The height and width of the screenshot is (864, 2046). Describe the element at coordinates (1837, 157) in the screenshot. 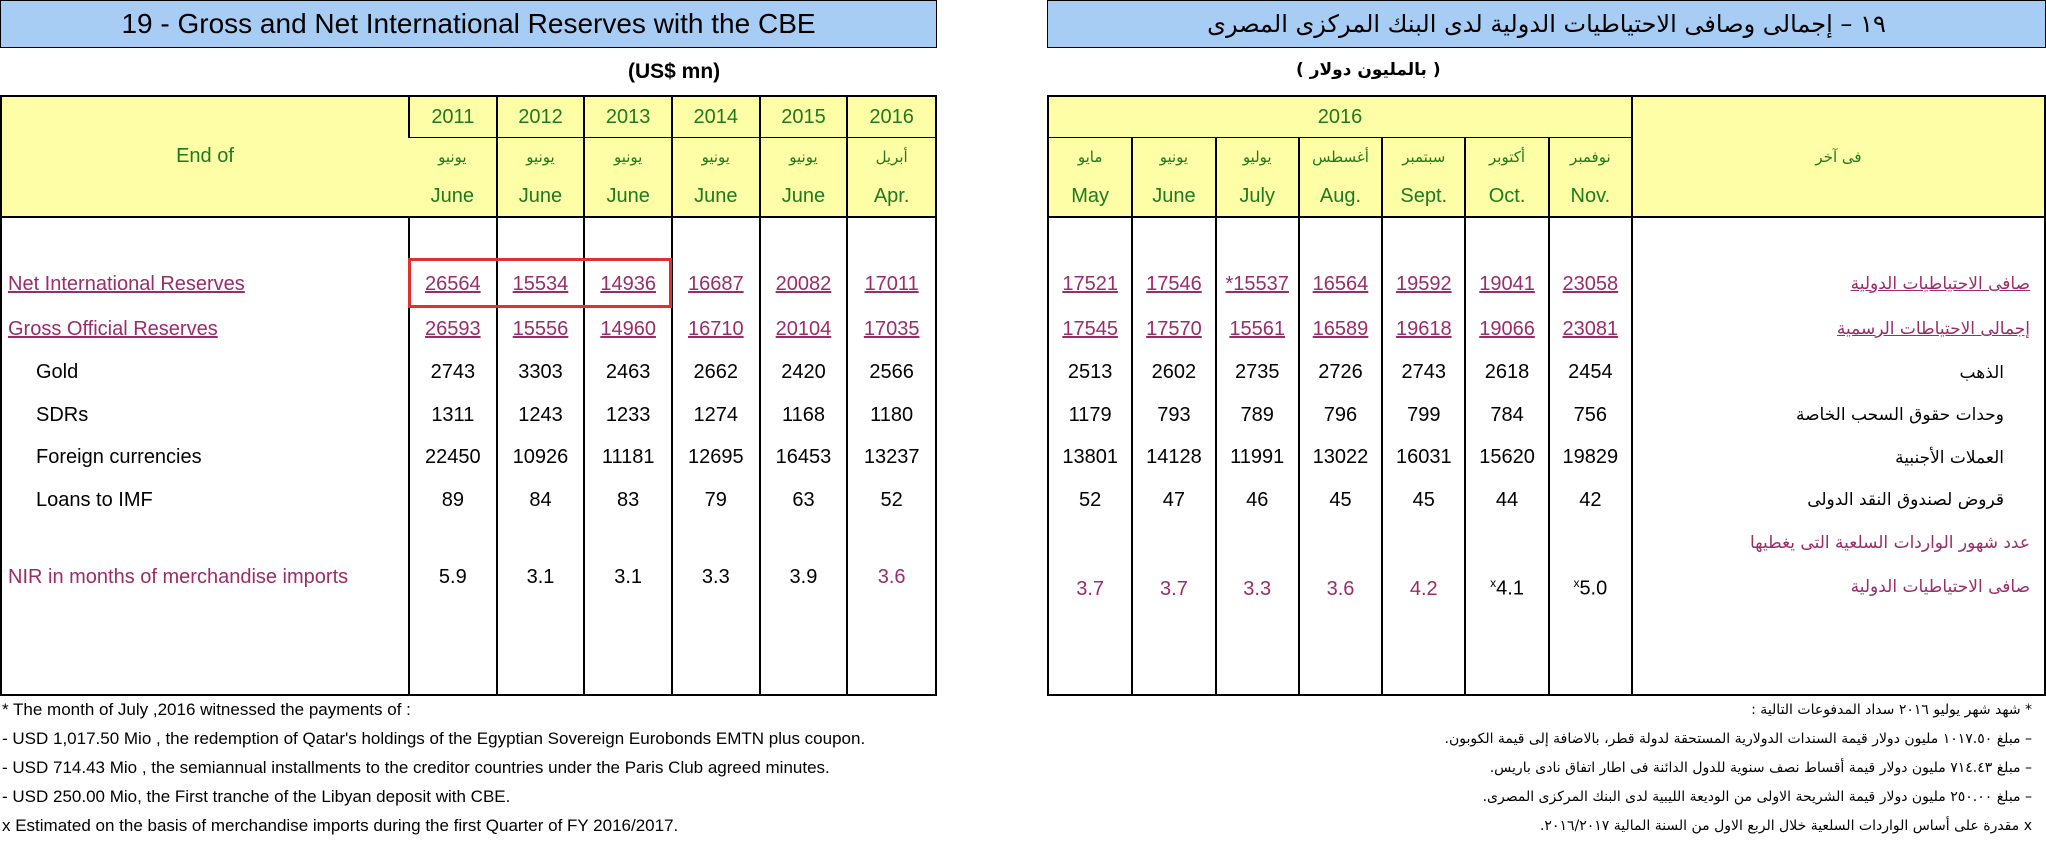

I see `row-header-arabic: فى آخر` at that location.